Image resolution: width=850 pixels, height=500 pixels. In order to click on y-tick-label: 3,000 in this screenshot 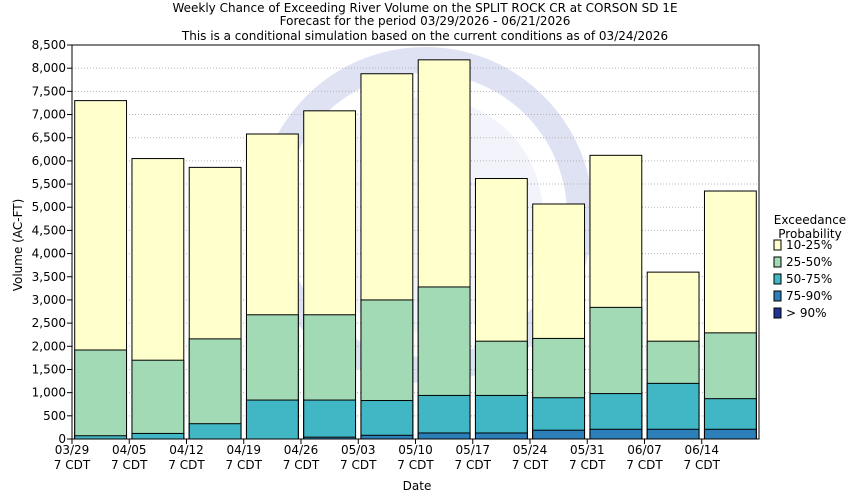, I will do `click(49, 300)`.